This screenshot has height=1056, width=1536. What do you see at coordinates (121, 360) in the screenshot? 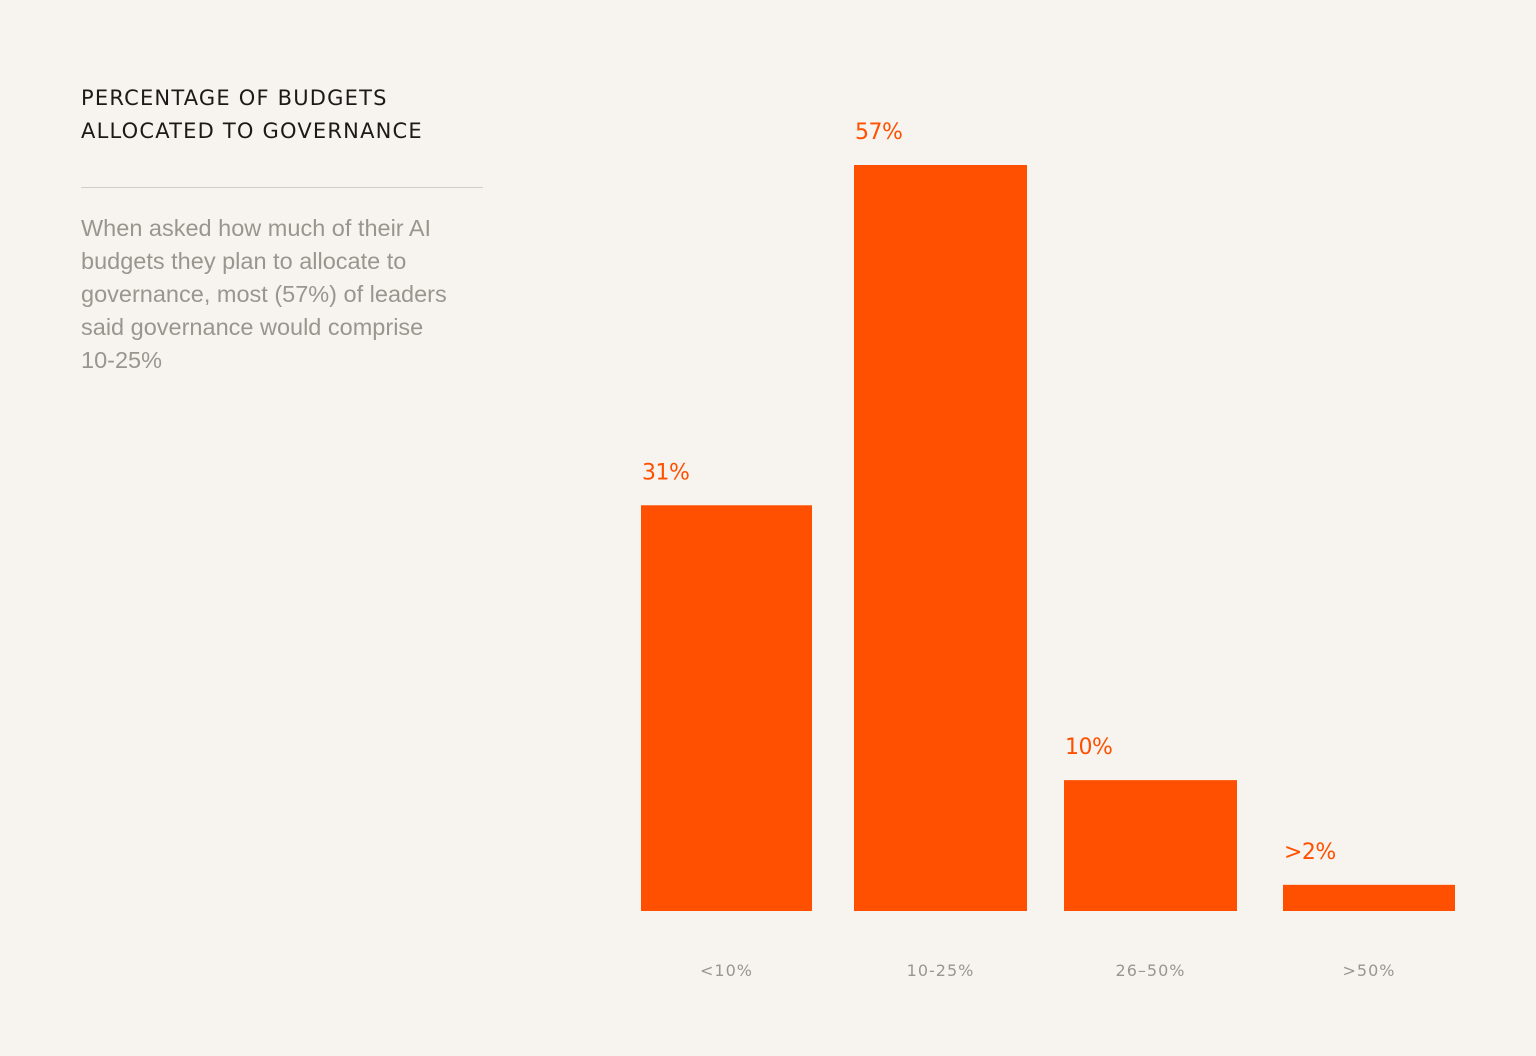
I see `description-line: 10-25%` at bounding box center [121, 360].